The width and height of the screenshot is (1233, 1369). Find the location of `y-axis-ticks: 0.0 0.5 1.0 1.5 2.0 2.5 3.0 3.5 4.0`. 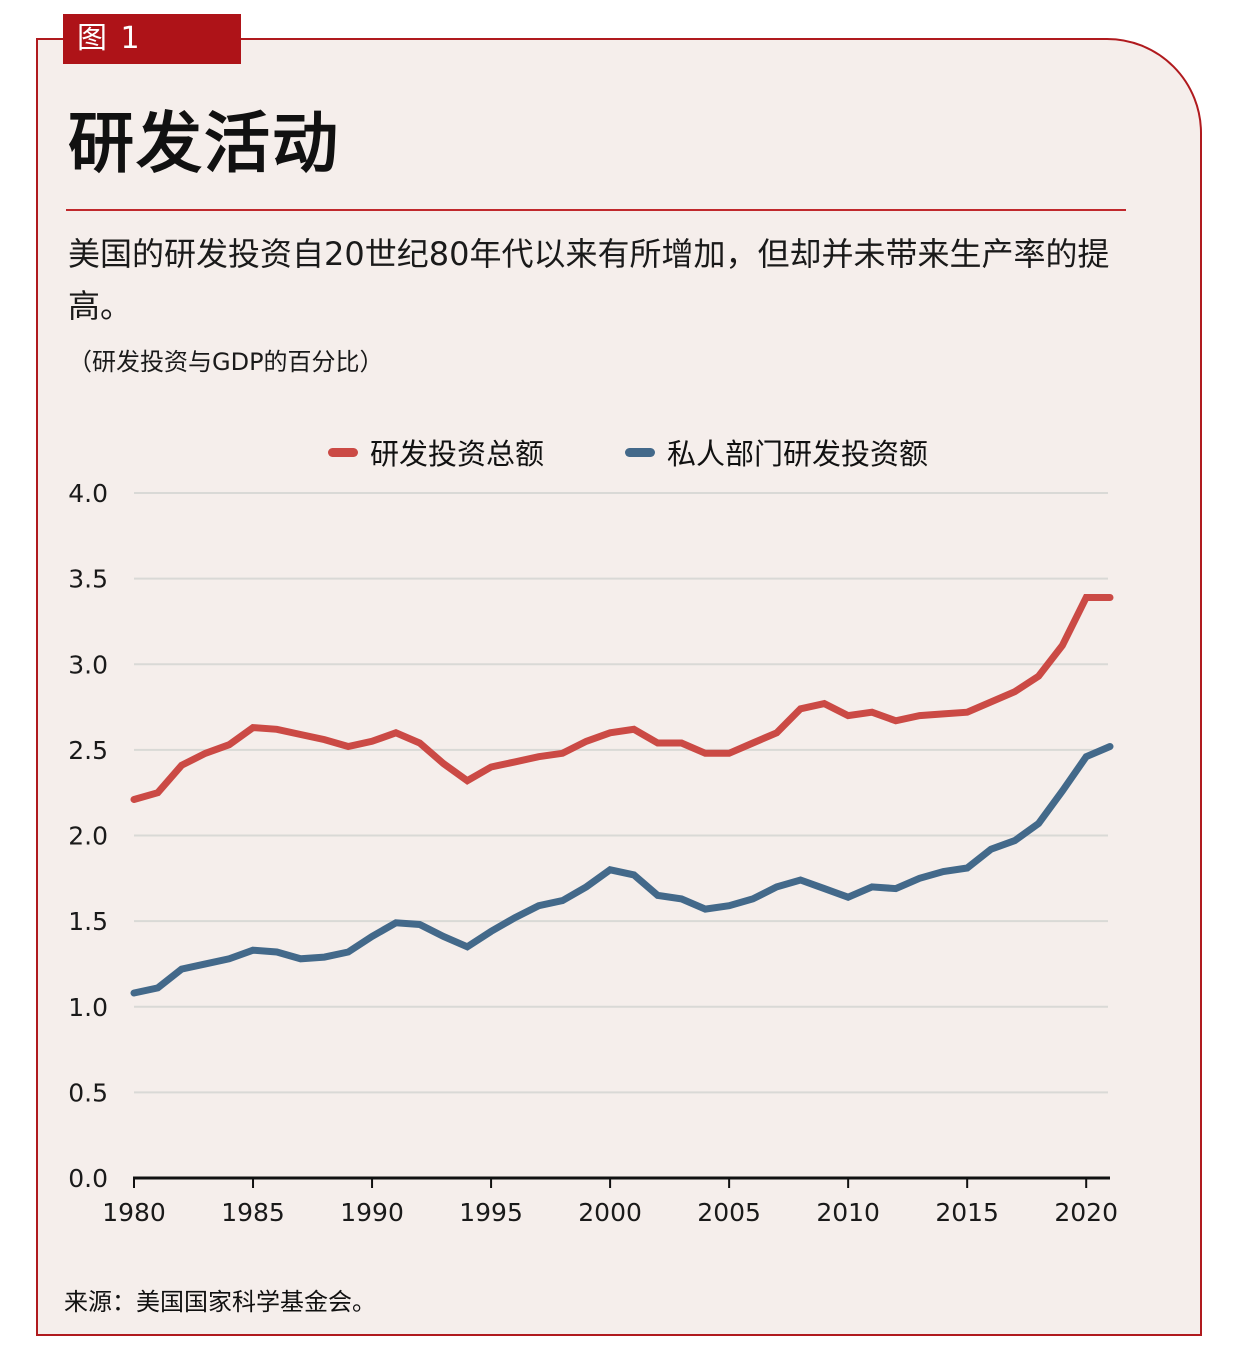

y-axis-ticks: 0.0 0.5 1.0 1.5 2.0 2.5 3.0 3.5 4.0 is located at coordinates (88, 836).